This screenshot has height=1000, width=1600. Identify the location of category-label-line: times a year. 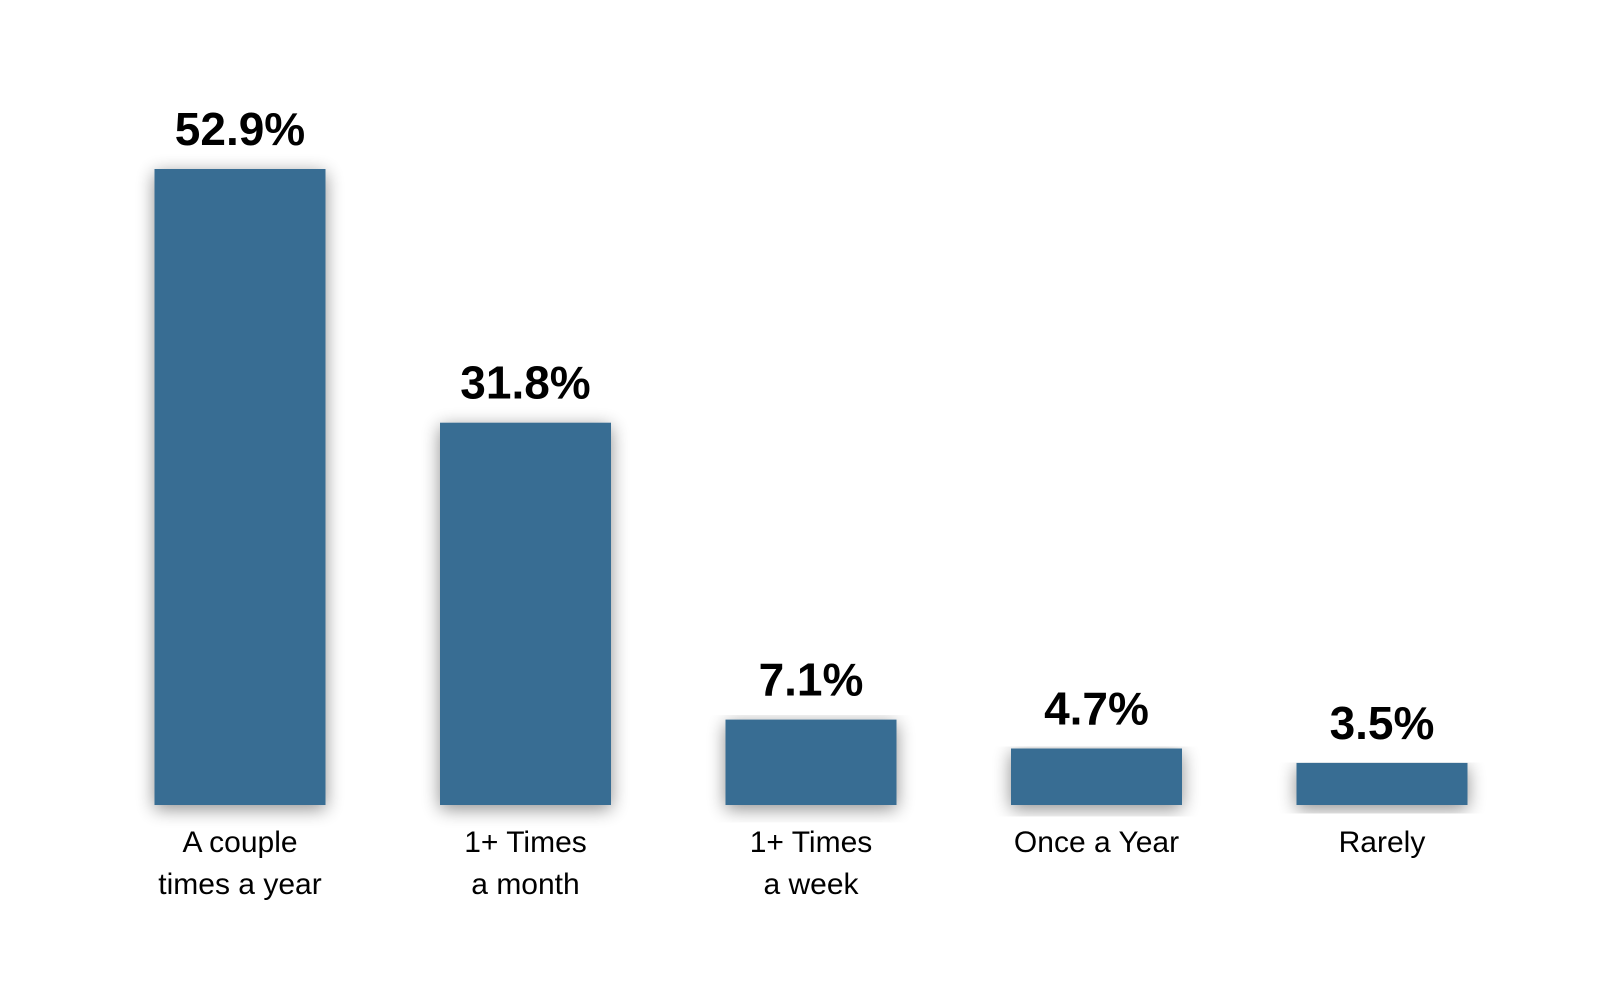
(239, 884).